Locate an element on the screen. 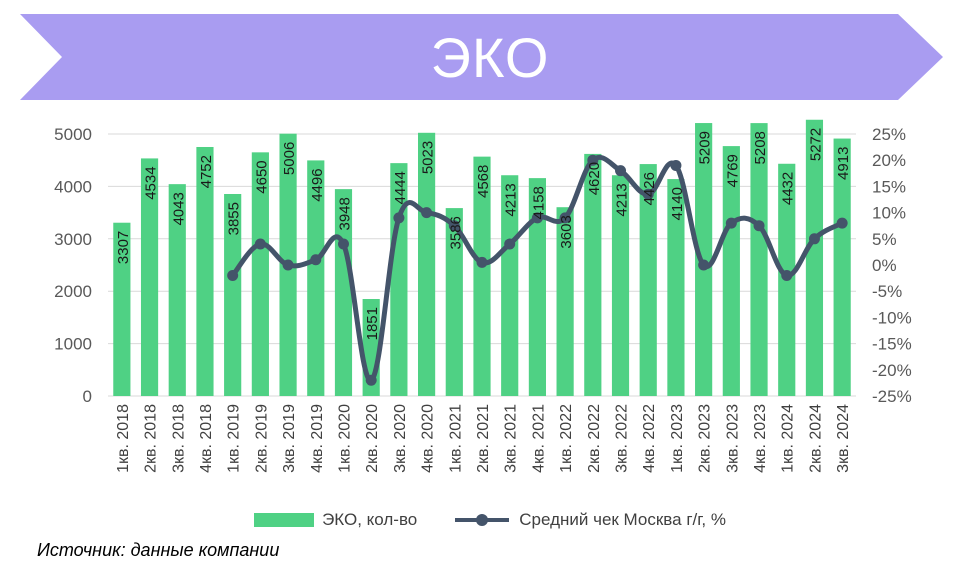 The width and height of the screenshot is (980, 573). right-axis-tick-label: 10% is located at coordinates (889, 213).